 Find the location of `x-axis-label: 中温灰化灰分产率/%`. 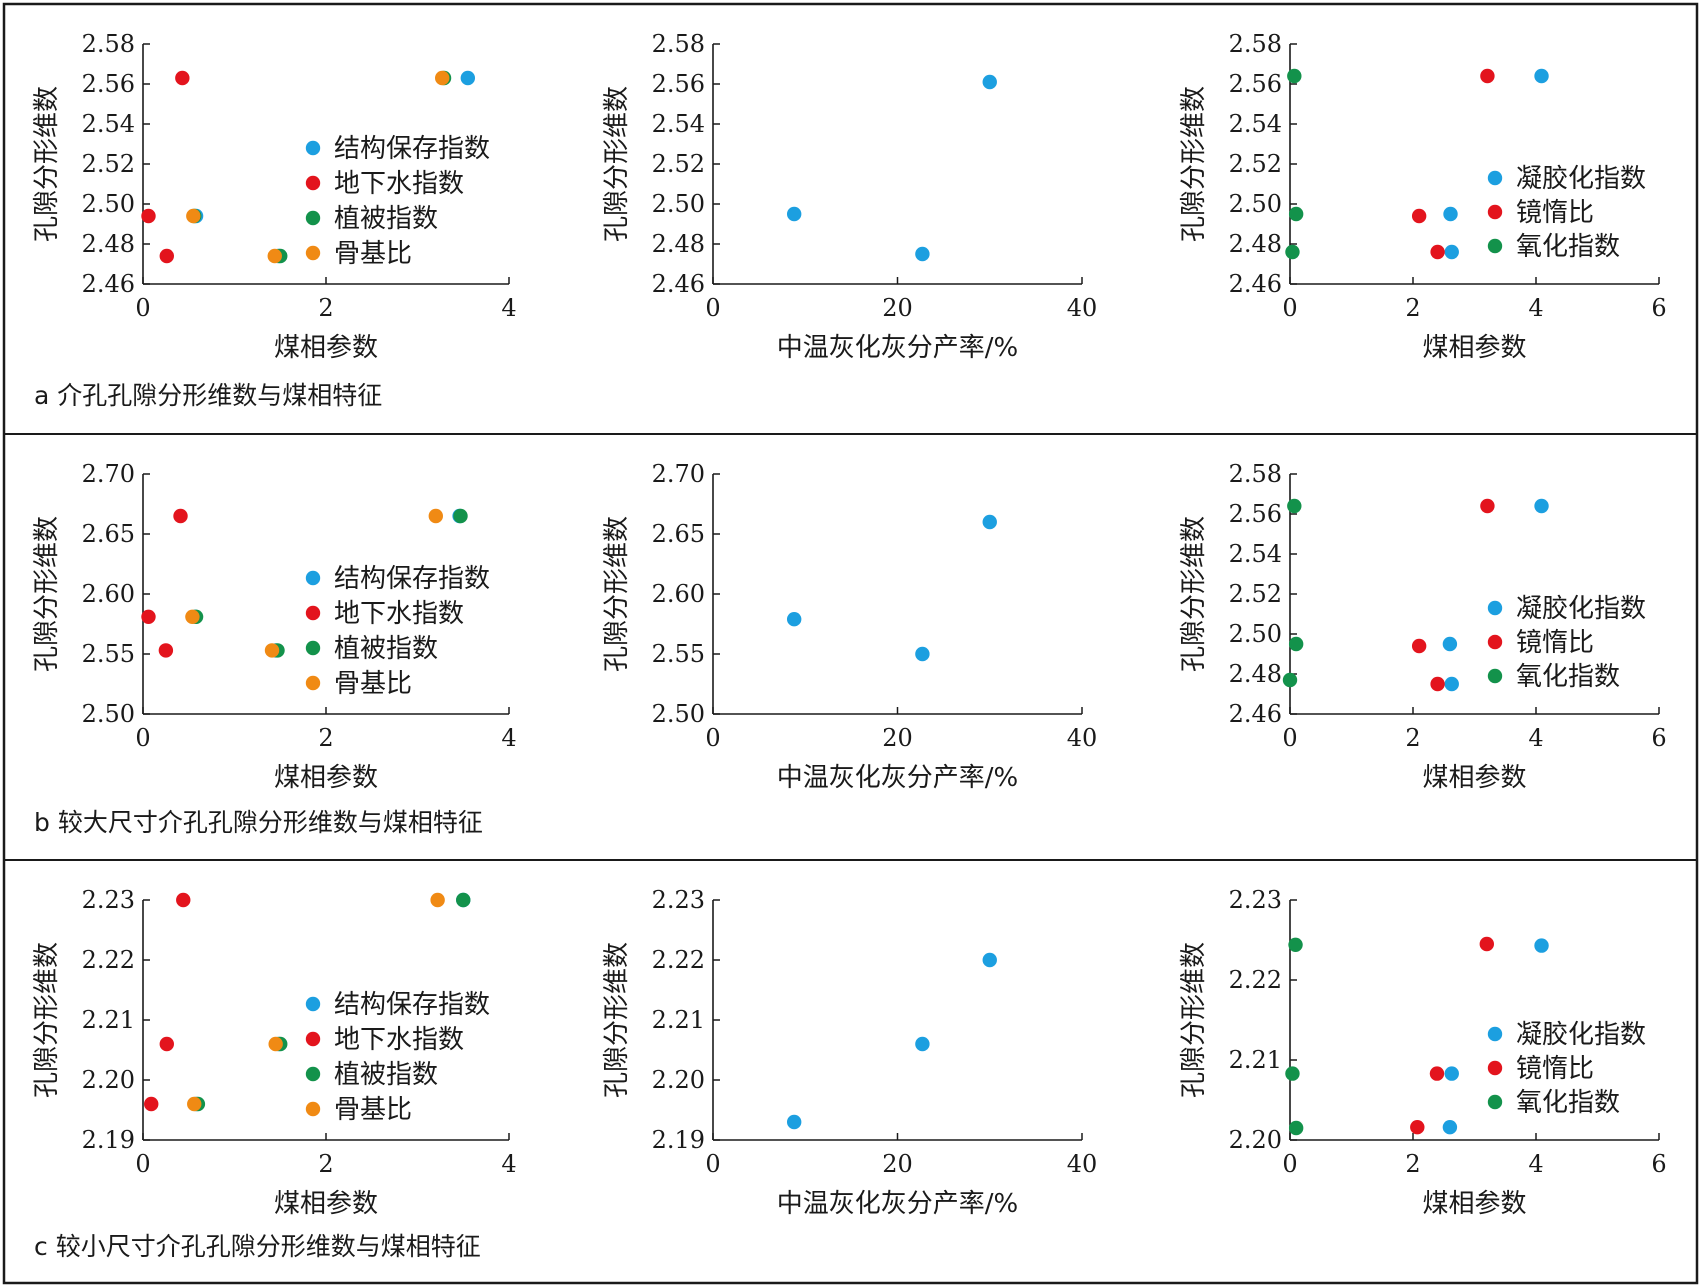

x-axis-label: 中温灰化灰分产率/% is located at coordinates (897, 348).